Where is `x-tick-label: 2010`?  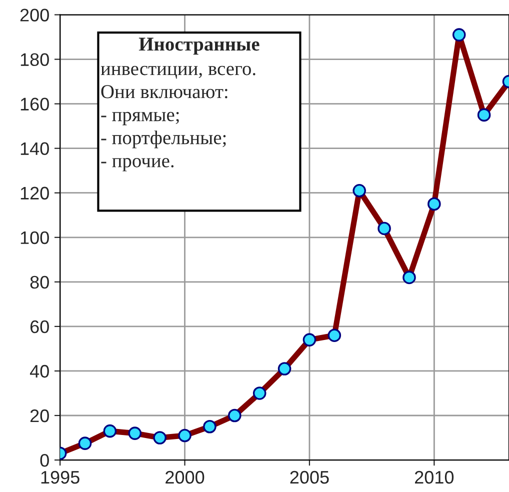
x-tick-label: 2010 is located at coordinates (434, 477).